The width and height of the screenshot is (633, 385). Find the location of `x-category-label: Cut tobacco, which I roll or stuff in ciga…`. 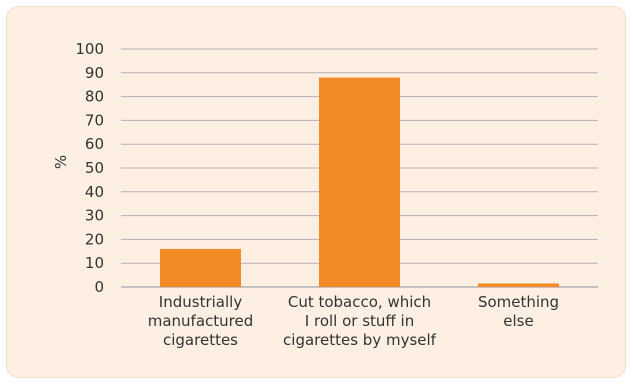

x-category-label: Cut tobacco, which I roll or stuff in ciga… is located at coordinates (360, 321).